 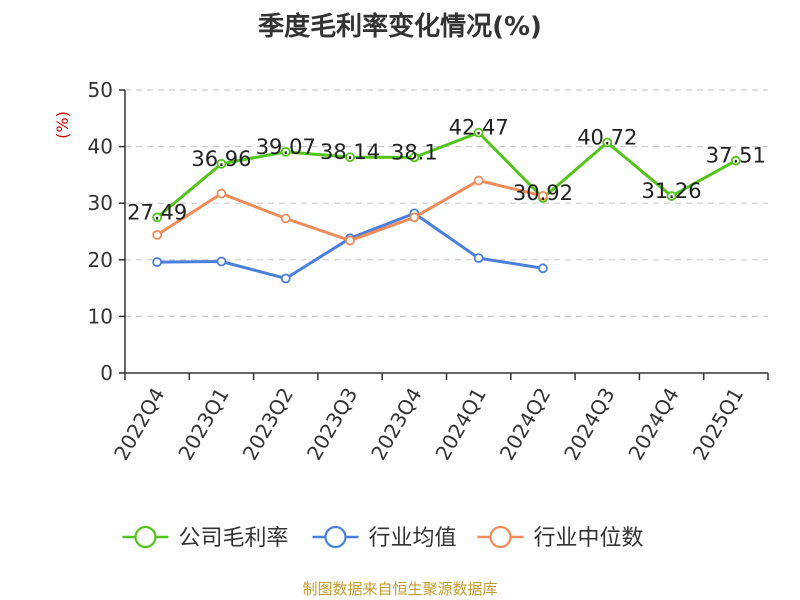 I want to click on x-tick-label: 2024Q1, so click(x=461, y=424).